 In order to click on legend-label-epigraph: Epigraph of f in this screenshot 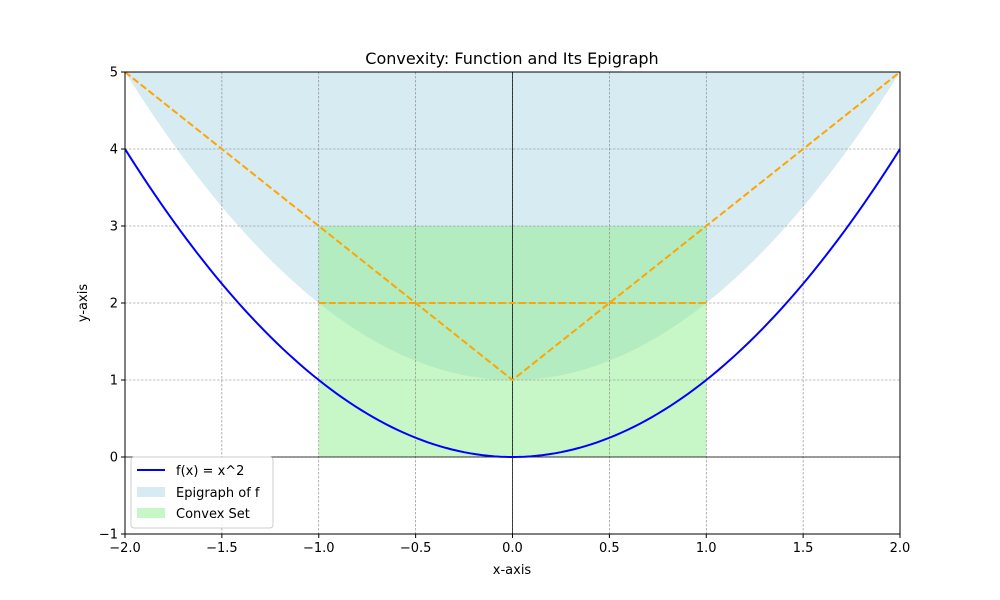, I will do `click(218, 493)`.